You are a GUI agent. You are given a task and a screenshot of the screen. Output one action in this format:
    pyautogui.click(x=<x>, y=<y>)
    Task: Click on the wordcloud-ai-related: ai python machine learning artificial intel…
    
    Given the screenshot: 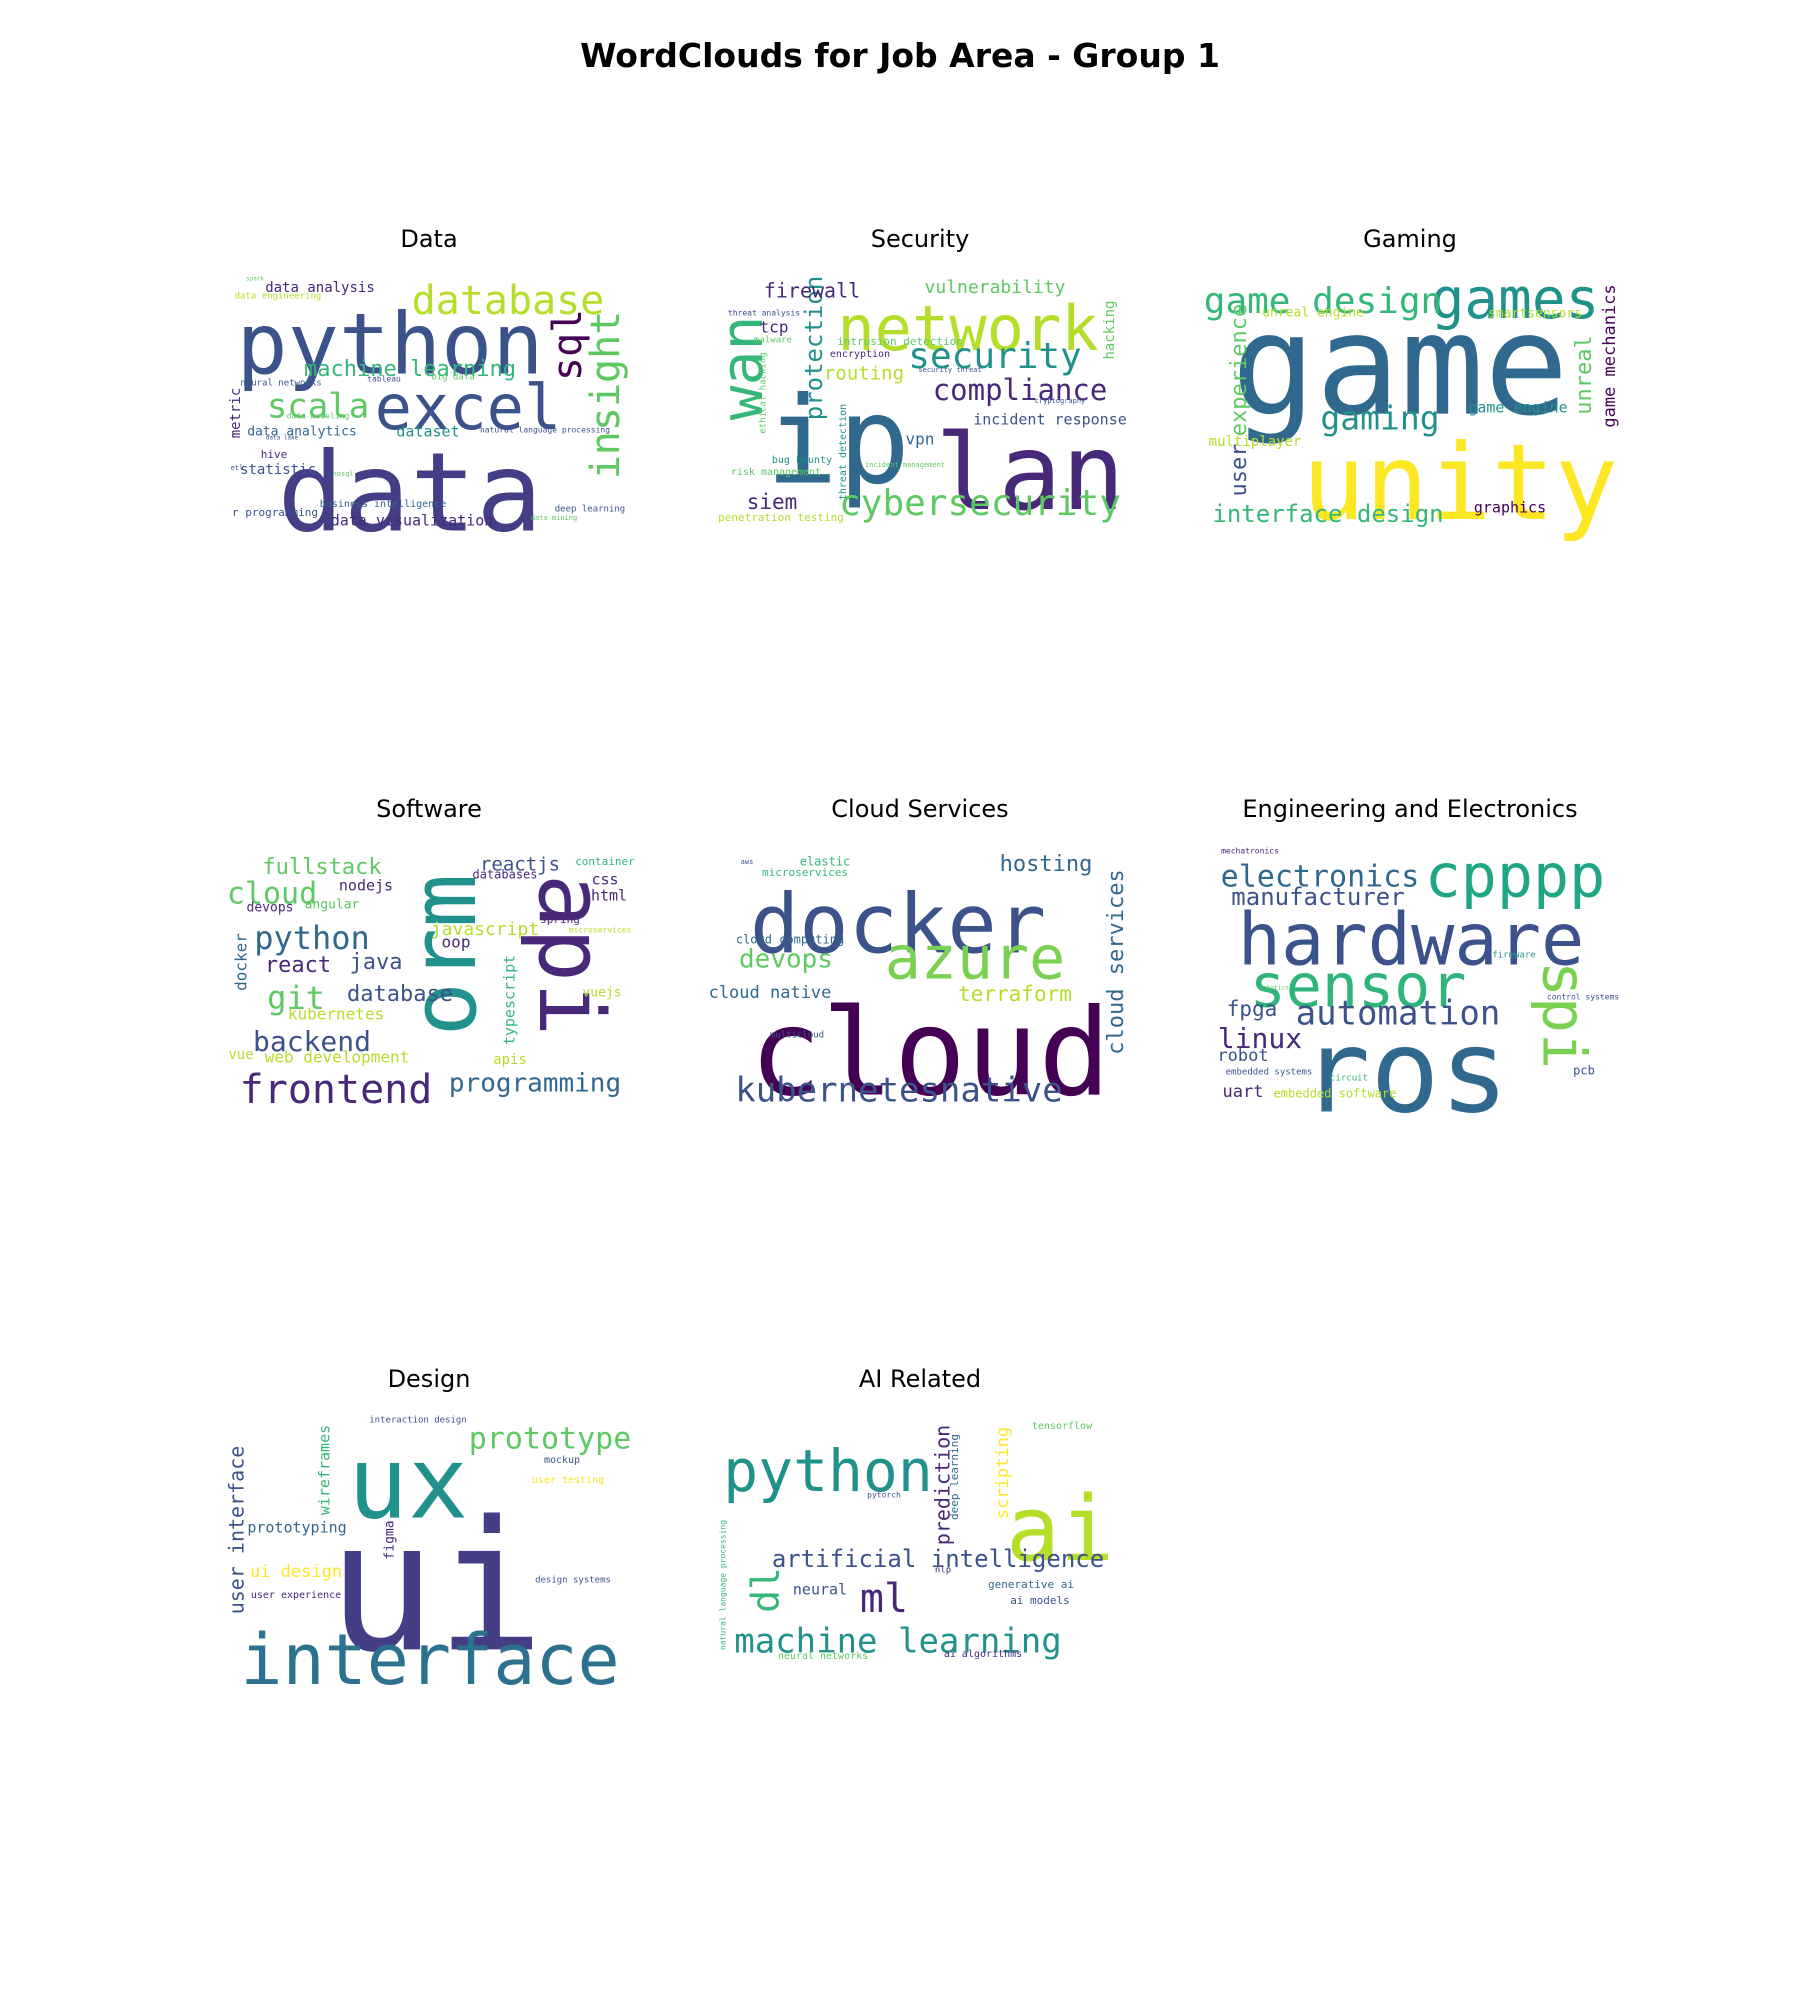 What is the action you would take?
    pyautogui.click(x=917, y=1541)
    